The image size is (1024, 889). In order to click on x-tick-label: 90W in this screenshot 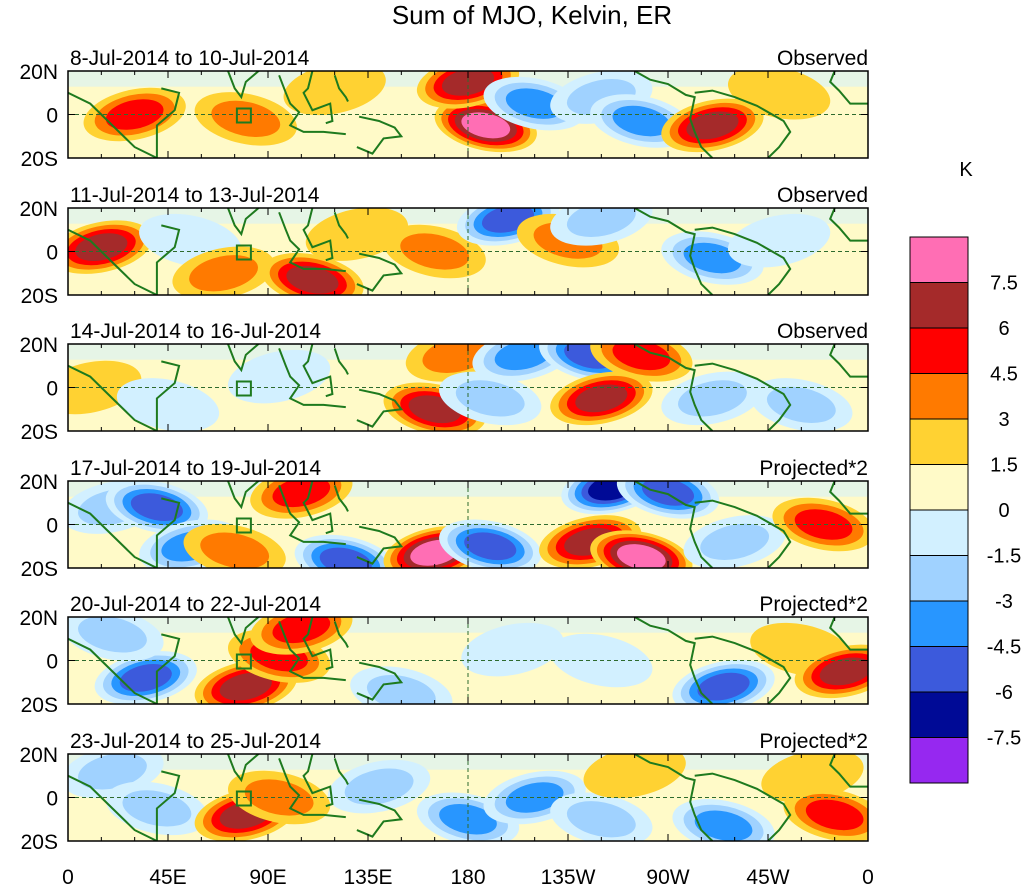, I will do `click(667, 877)`.